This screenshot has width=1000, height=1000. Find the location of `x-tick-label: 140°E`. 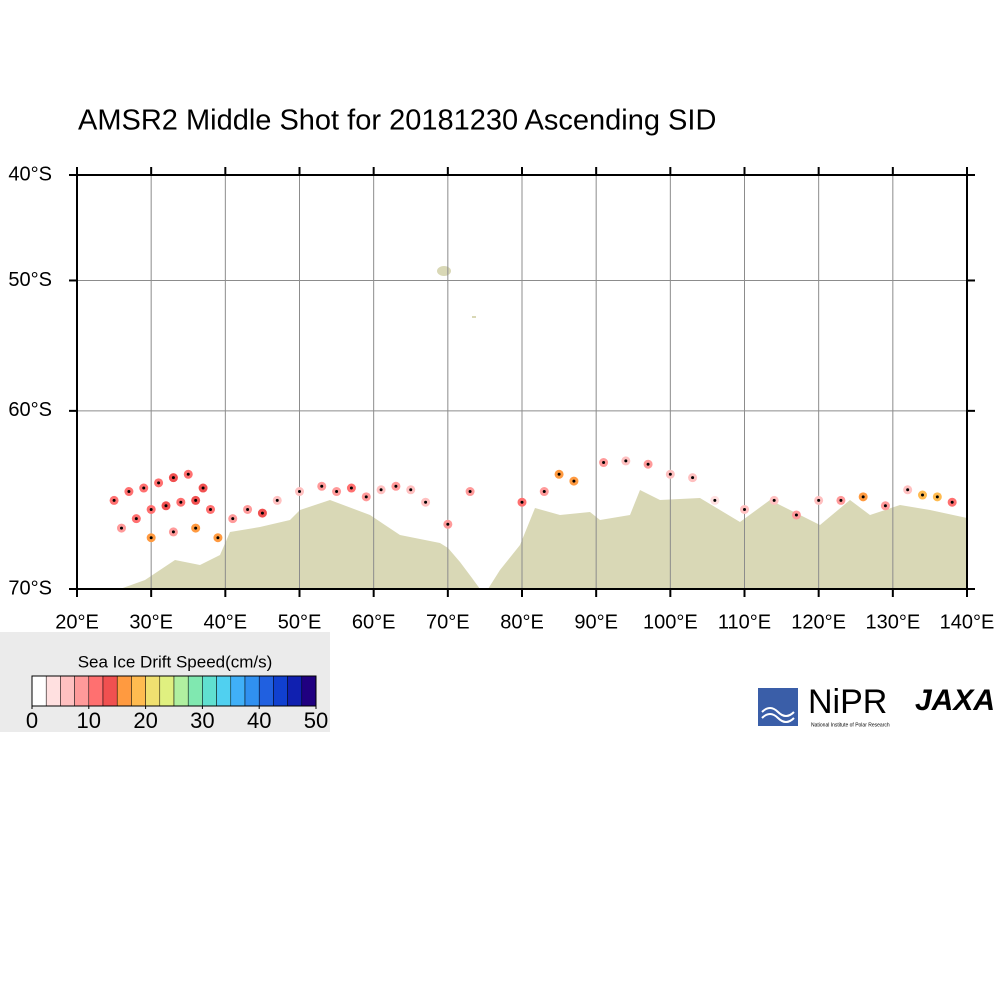

x-tick-label: 140°E is located at coordinates (967, 622).